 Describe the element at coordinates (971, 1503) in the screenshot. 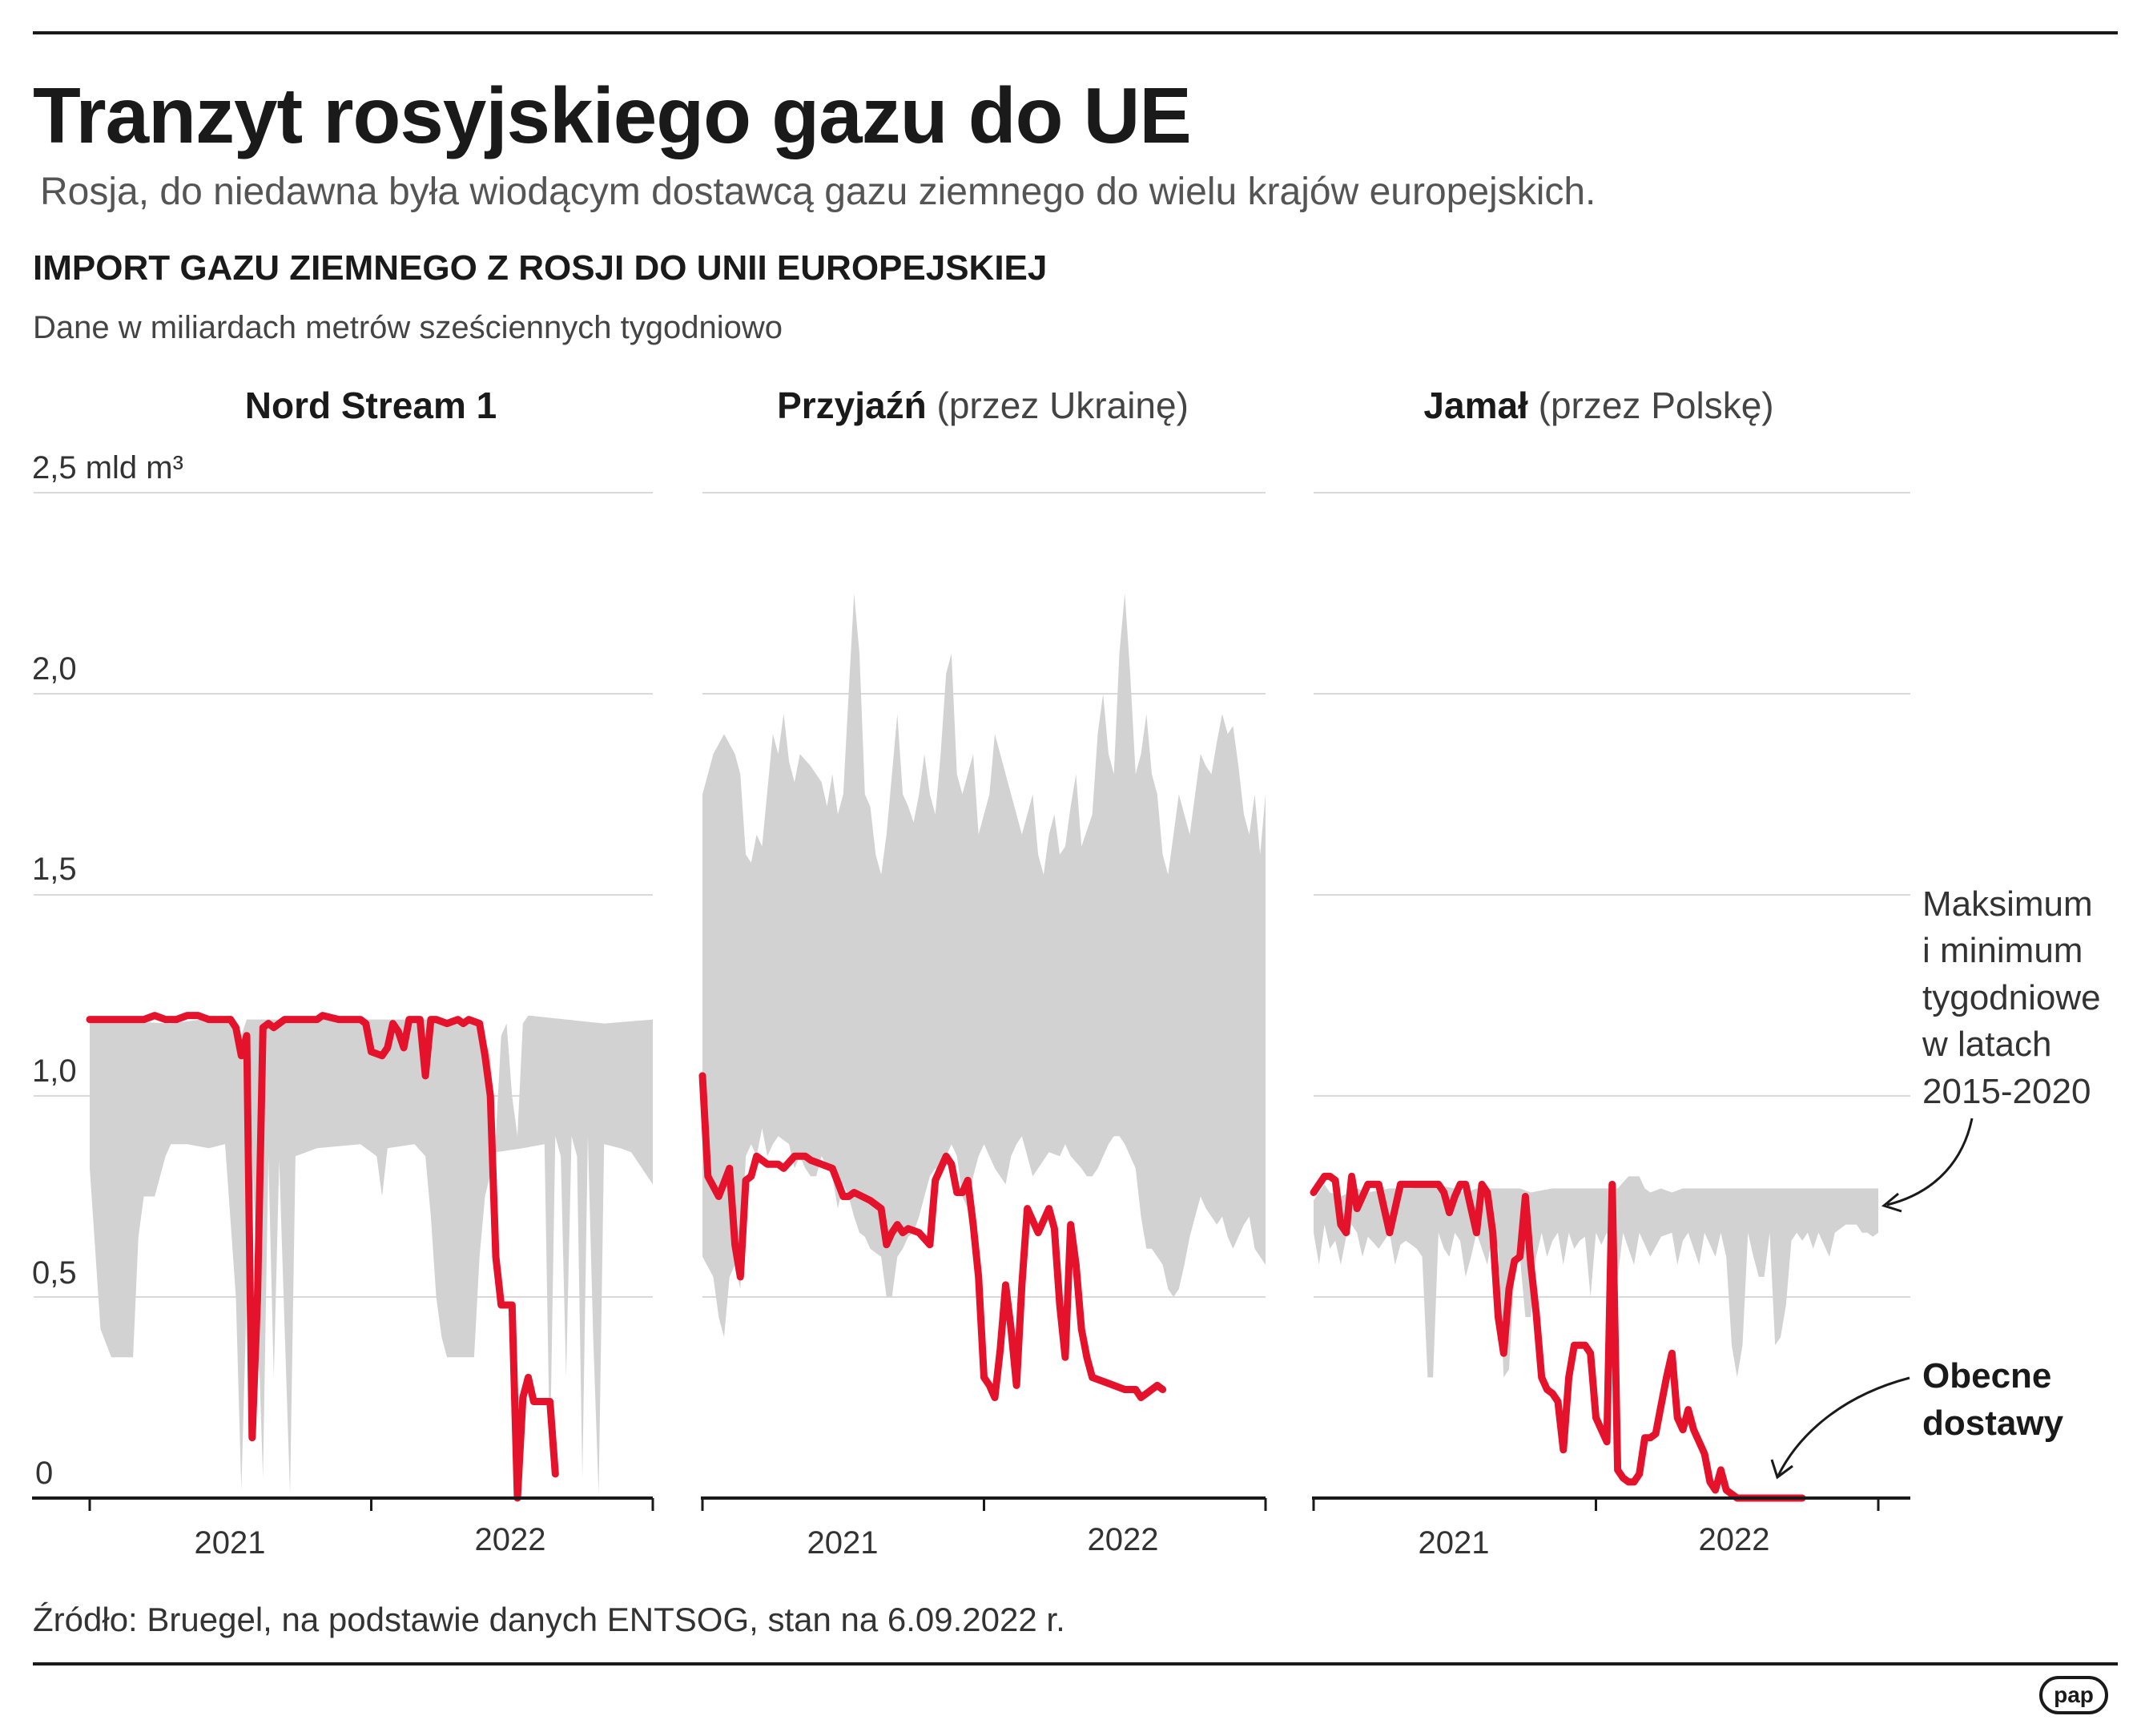

I see `axis-layer` at that location.